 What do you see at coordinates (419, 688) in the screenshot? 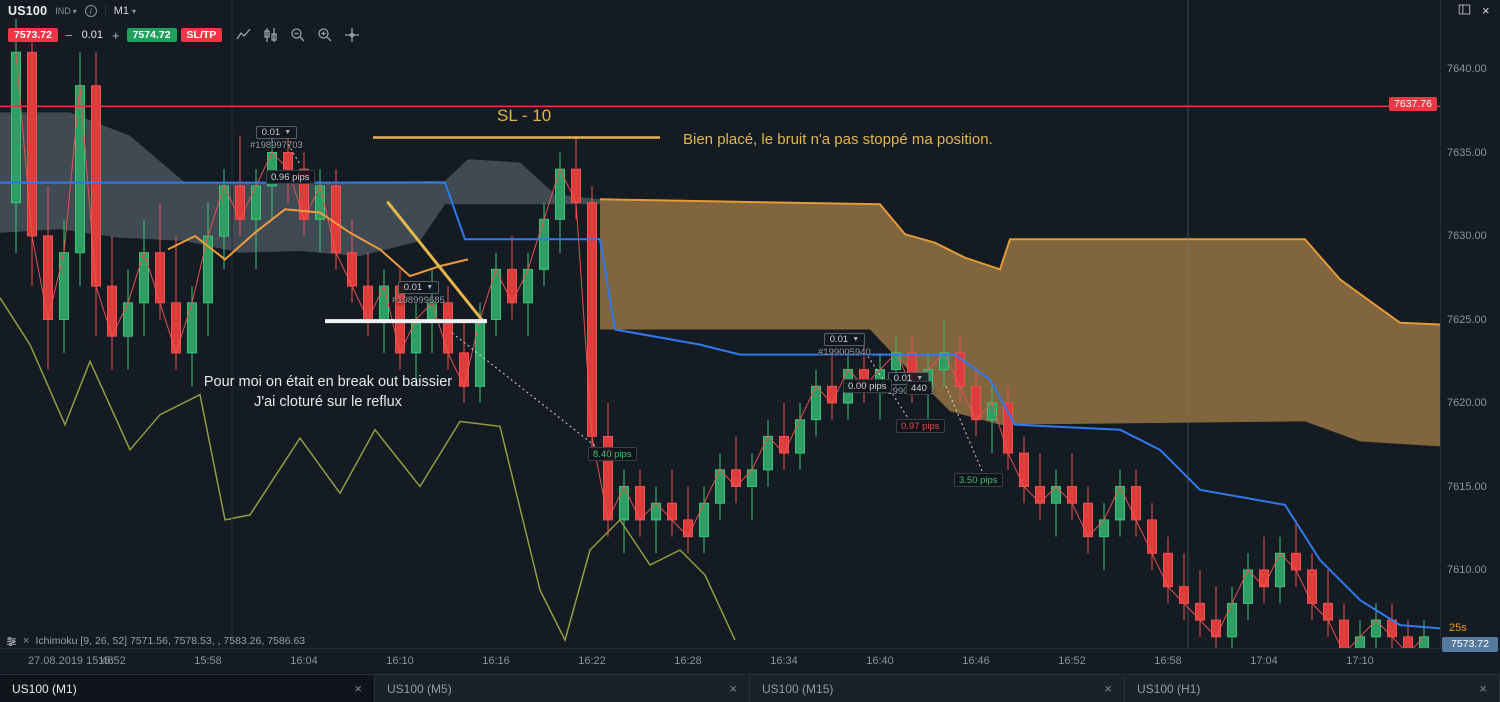
I see `tab-label: US100 (M5)` at bounding box center [419, 688].